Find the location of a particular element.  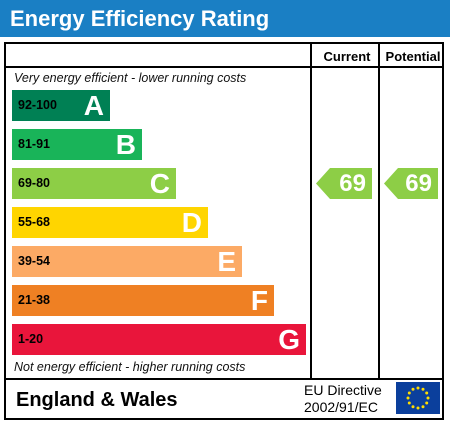

band-letter-label: D is located at coordinates (191, 222).